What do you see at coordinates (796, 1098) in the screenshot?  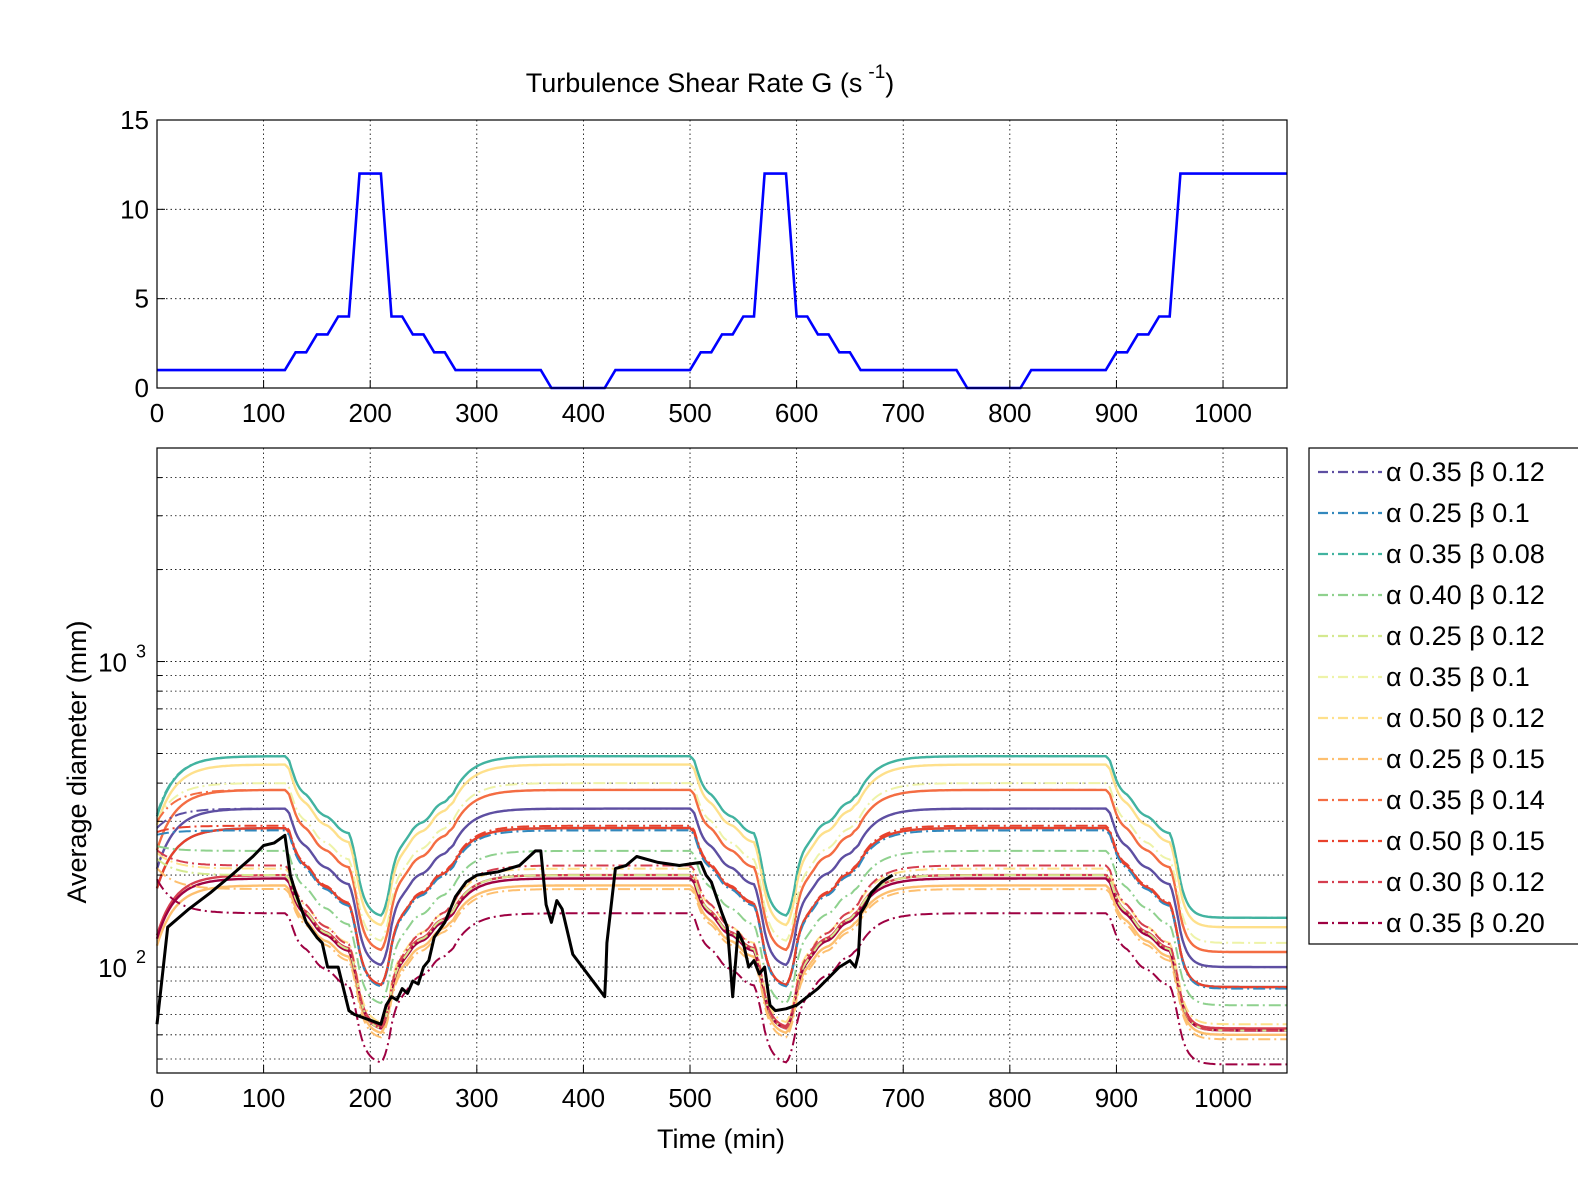 I see `bottom-x-tick-label: 600` at bounding box center [796, 1098].